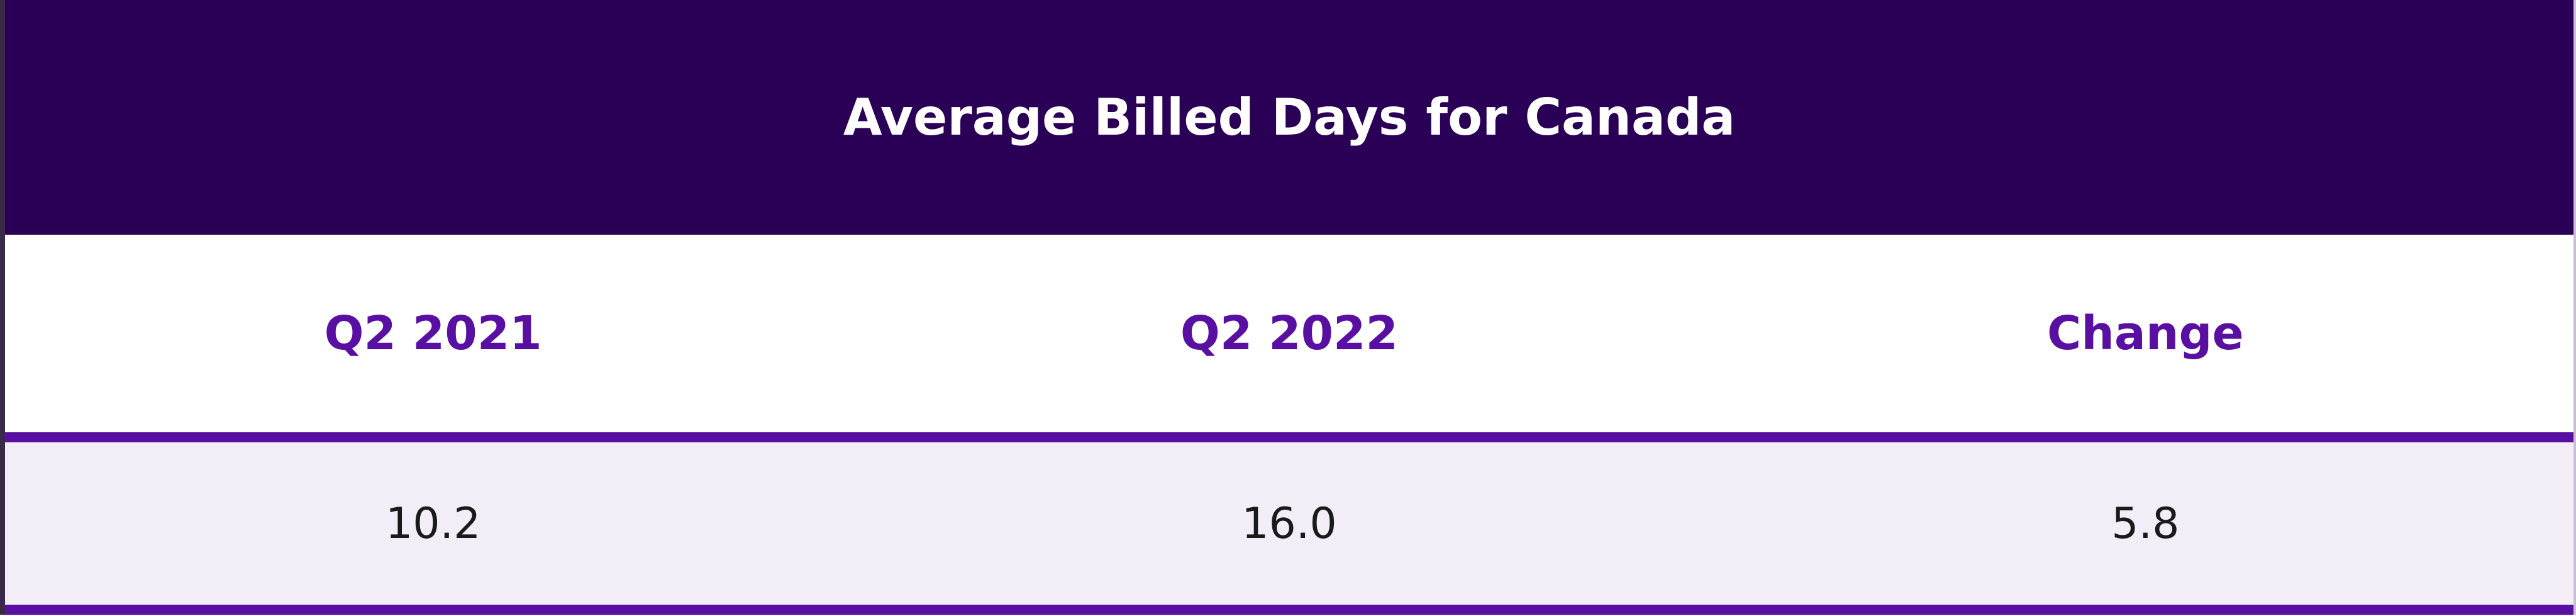 The height and width of the screenshot is (616, 2576). Describe the element at coordinates (1289, 333) in the screenshot. I see `header-cell: Q2 2022` at that location.